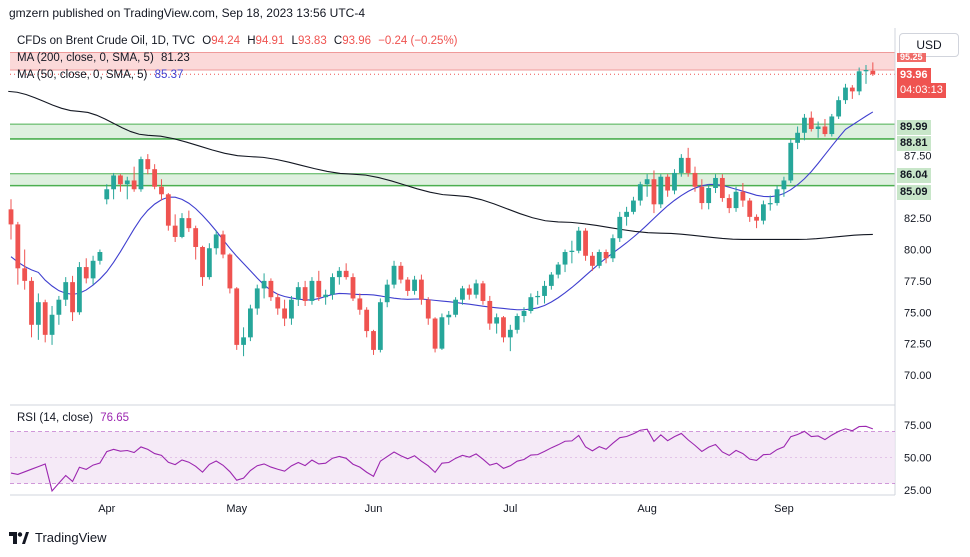 This screenshot has width=970, height=557. Describe the element at coordinates (918, 345) in the screenshot. I see `y-tick-label: 72.50` at that location.